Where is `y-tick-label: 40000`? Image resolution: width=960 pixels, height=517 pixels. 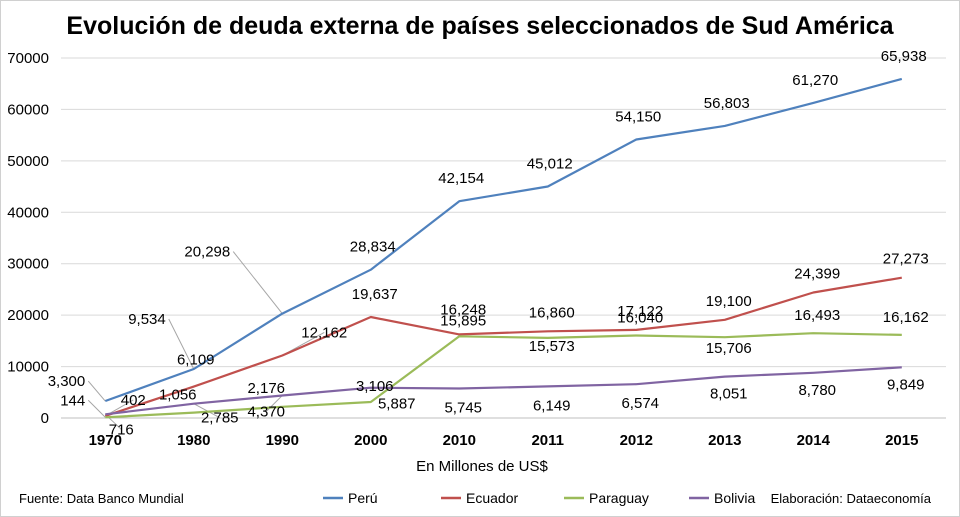
y-tick-label: 40000 is located at coordinates (28, 212).